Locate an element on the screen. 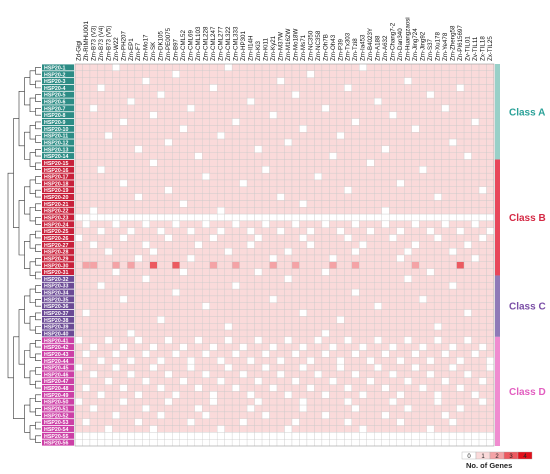 This screenshot has height=474, width=550. dendrogram-branch is located at coordinates (38, 84).